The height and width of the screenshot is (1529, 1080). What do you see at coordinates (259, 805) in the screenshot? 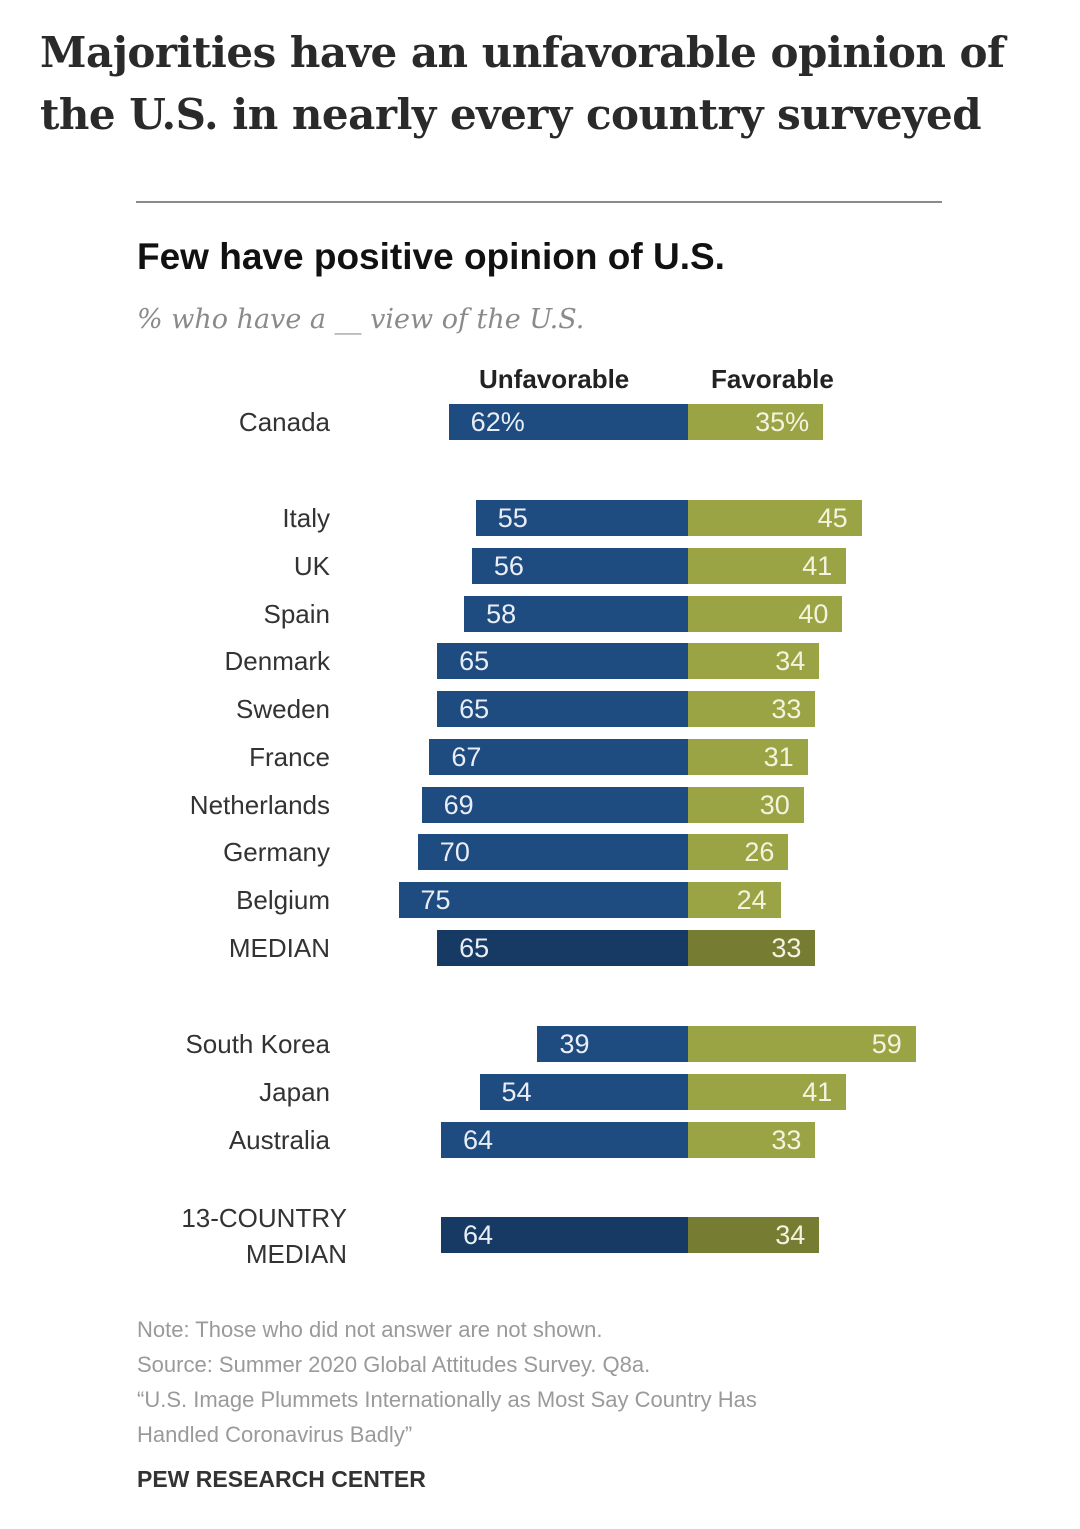
I see `row-label-netherlands: Netherlands` at bounding box center [259, 805].